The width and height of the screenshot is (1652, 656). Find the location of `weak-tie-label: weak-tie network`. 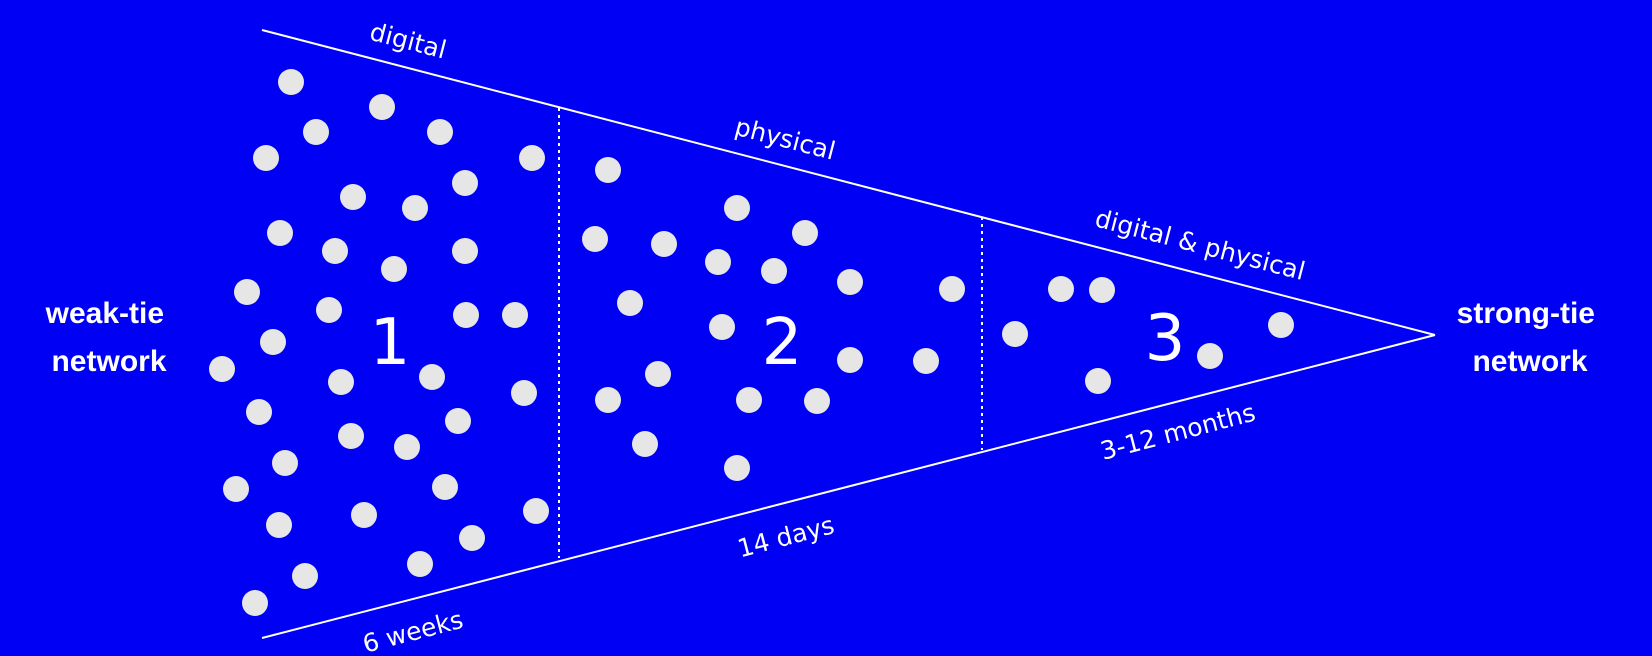

weak-tie-label: weak-tie network is located at coordinates (109, 337).